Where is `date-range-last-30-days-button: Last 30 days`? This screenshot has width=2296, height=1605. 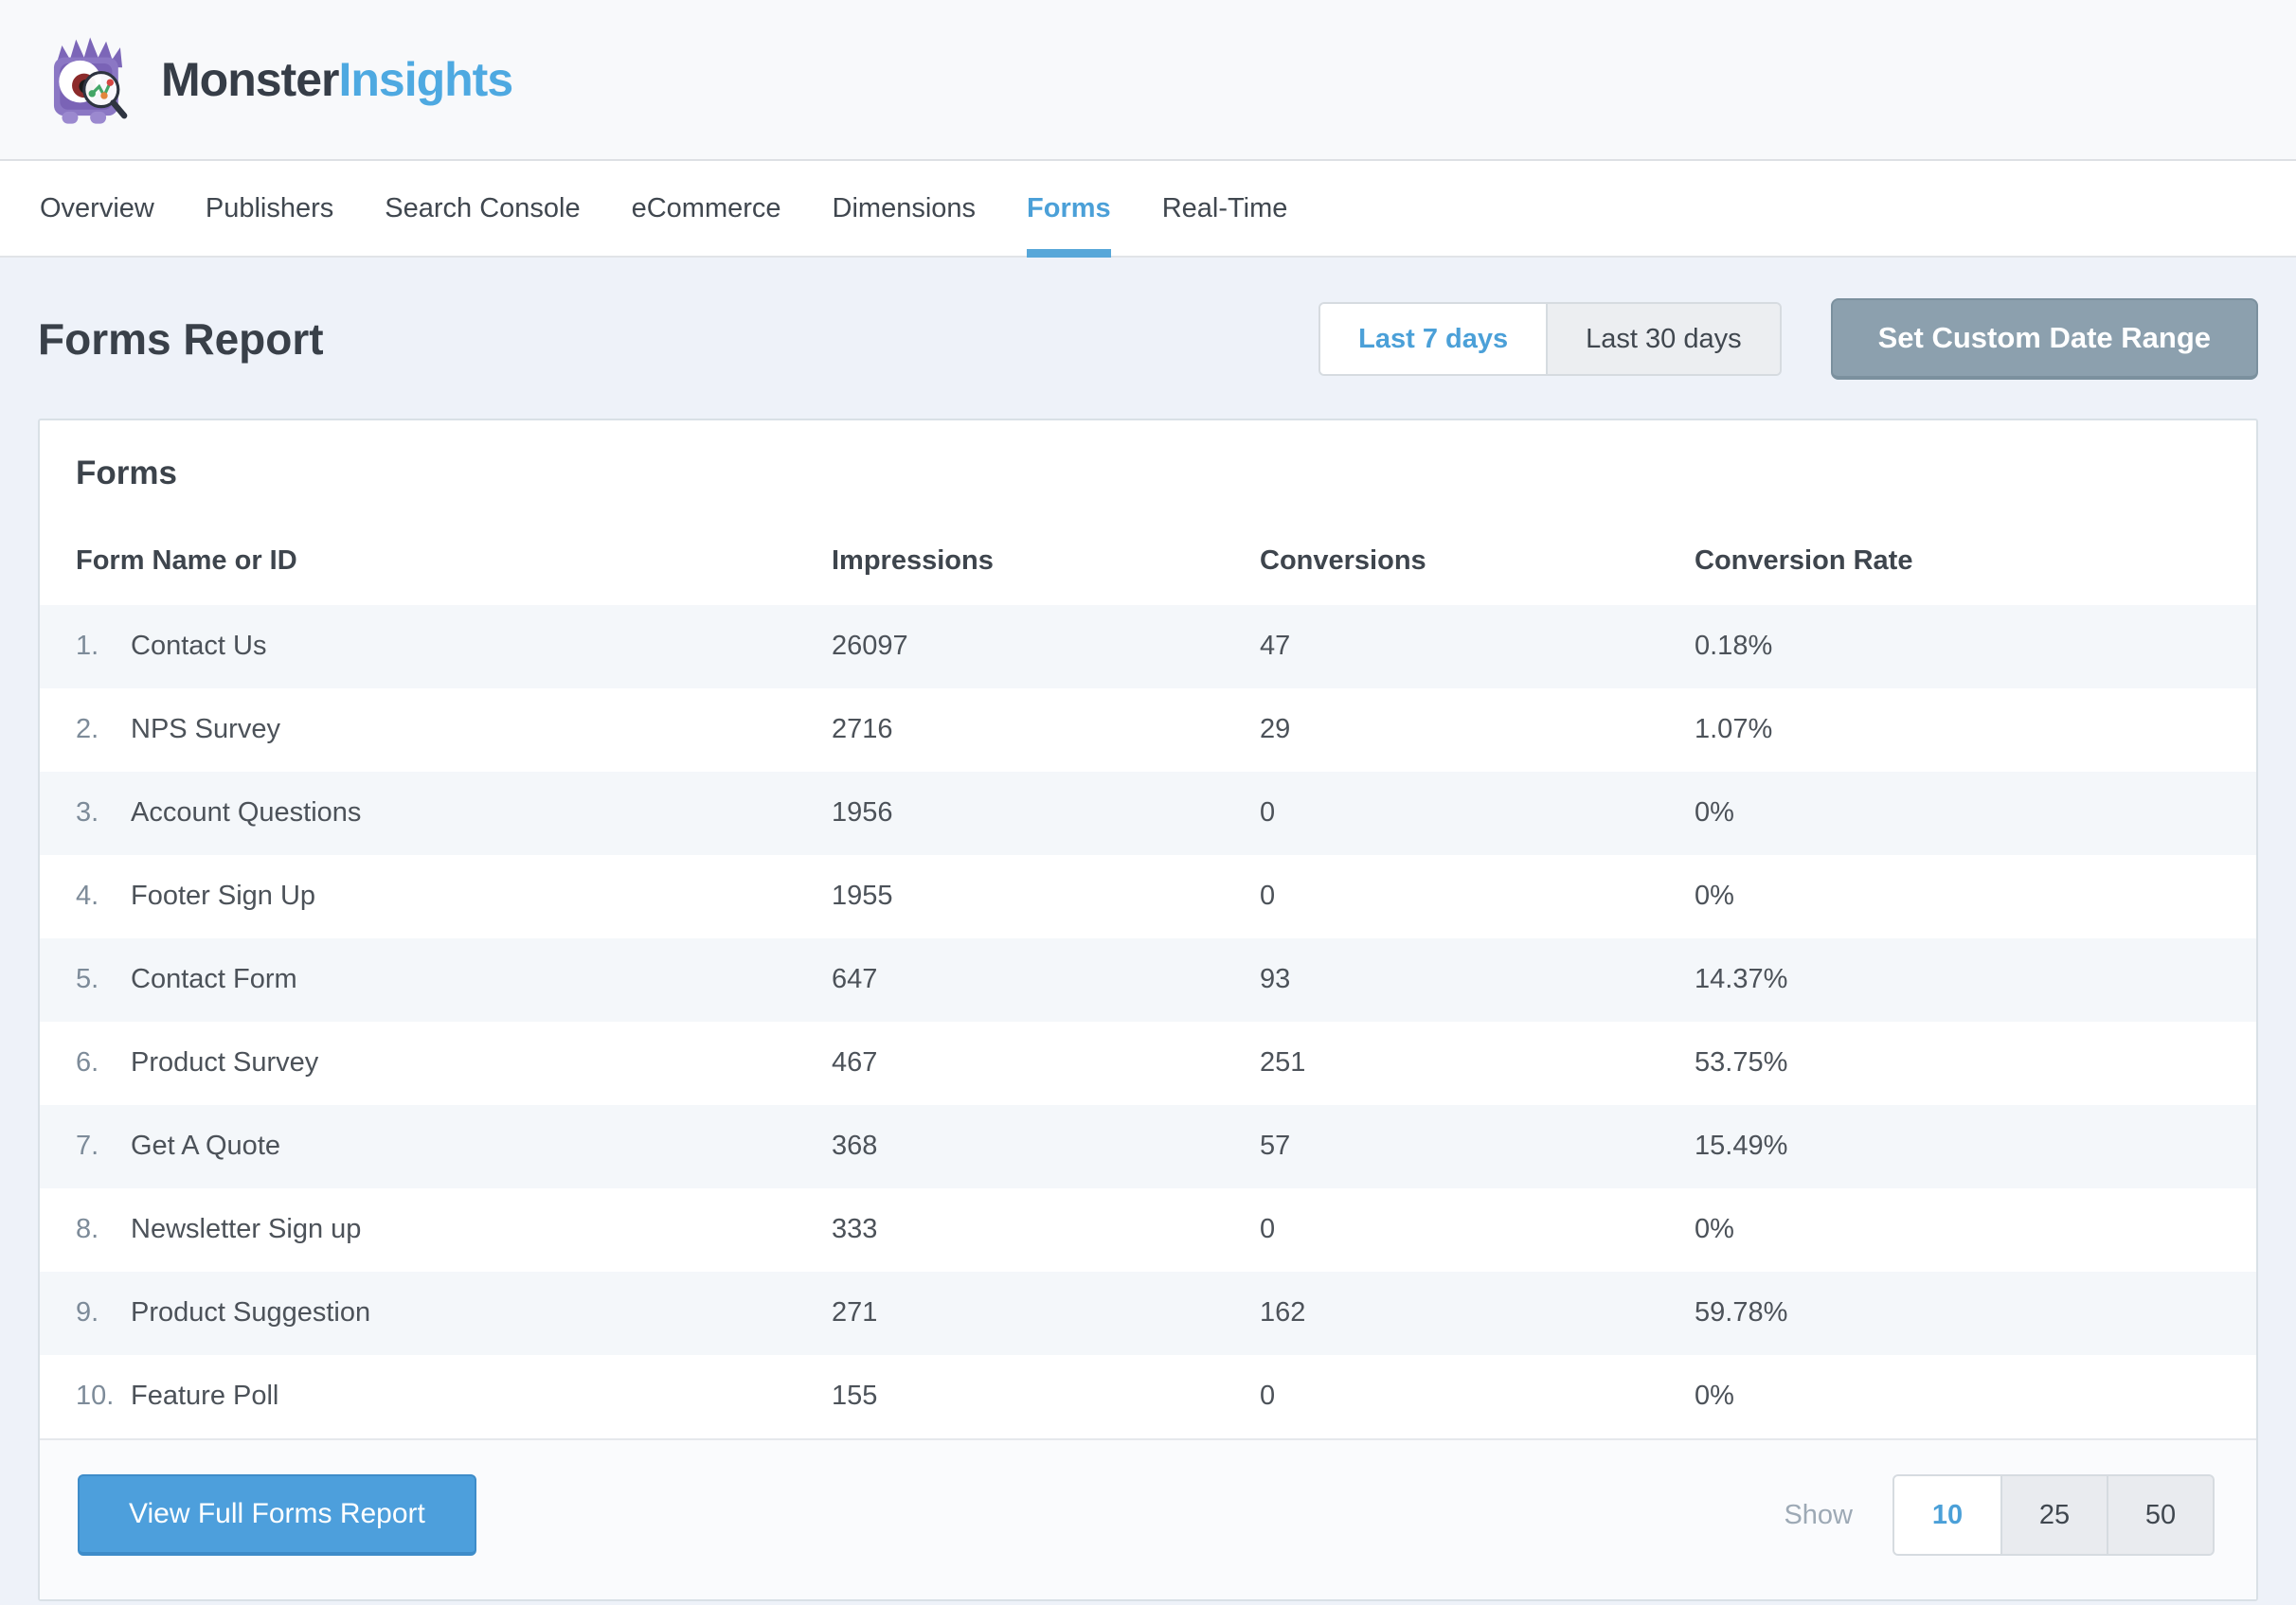 date-range-last-30-days-button: Last 30 days is located at coordinates (1663, 339).